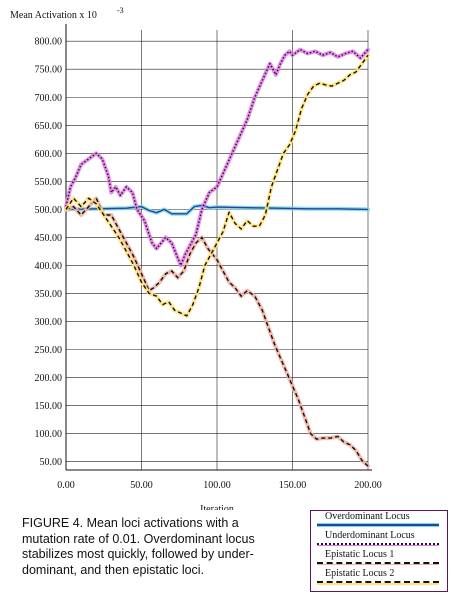 The width and height of the screenshot is (462, 600). Describe the element at coordinates (360, 554) in the screenshot. I see `legend-label: Epistatic Locus 1` at that location.